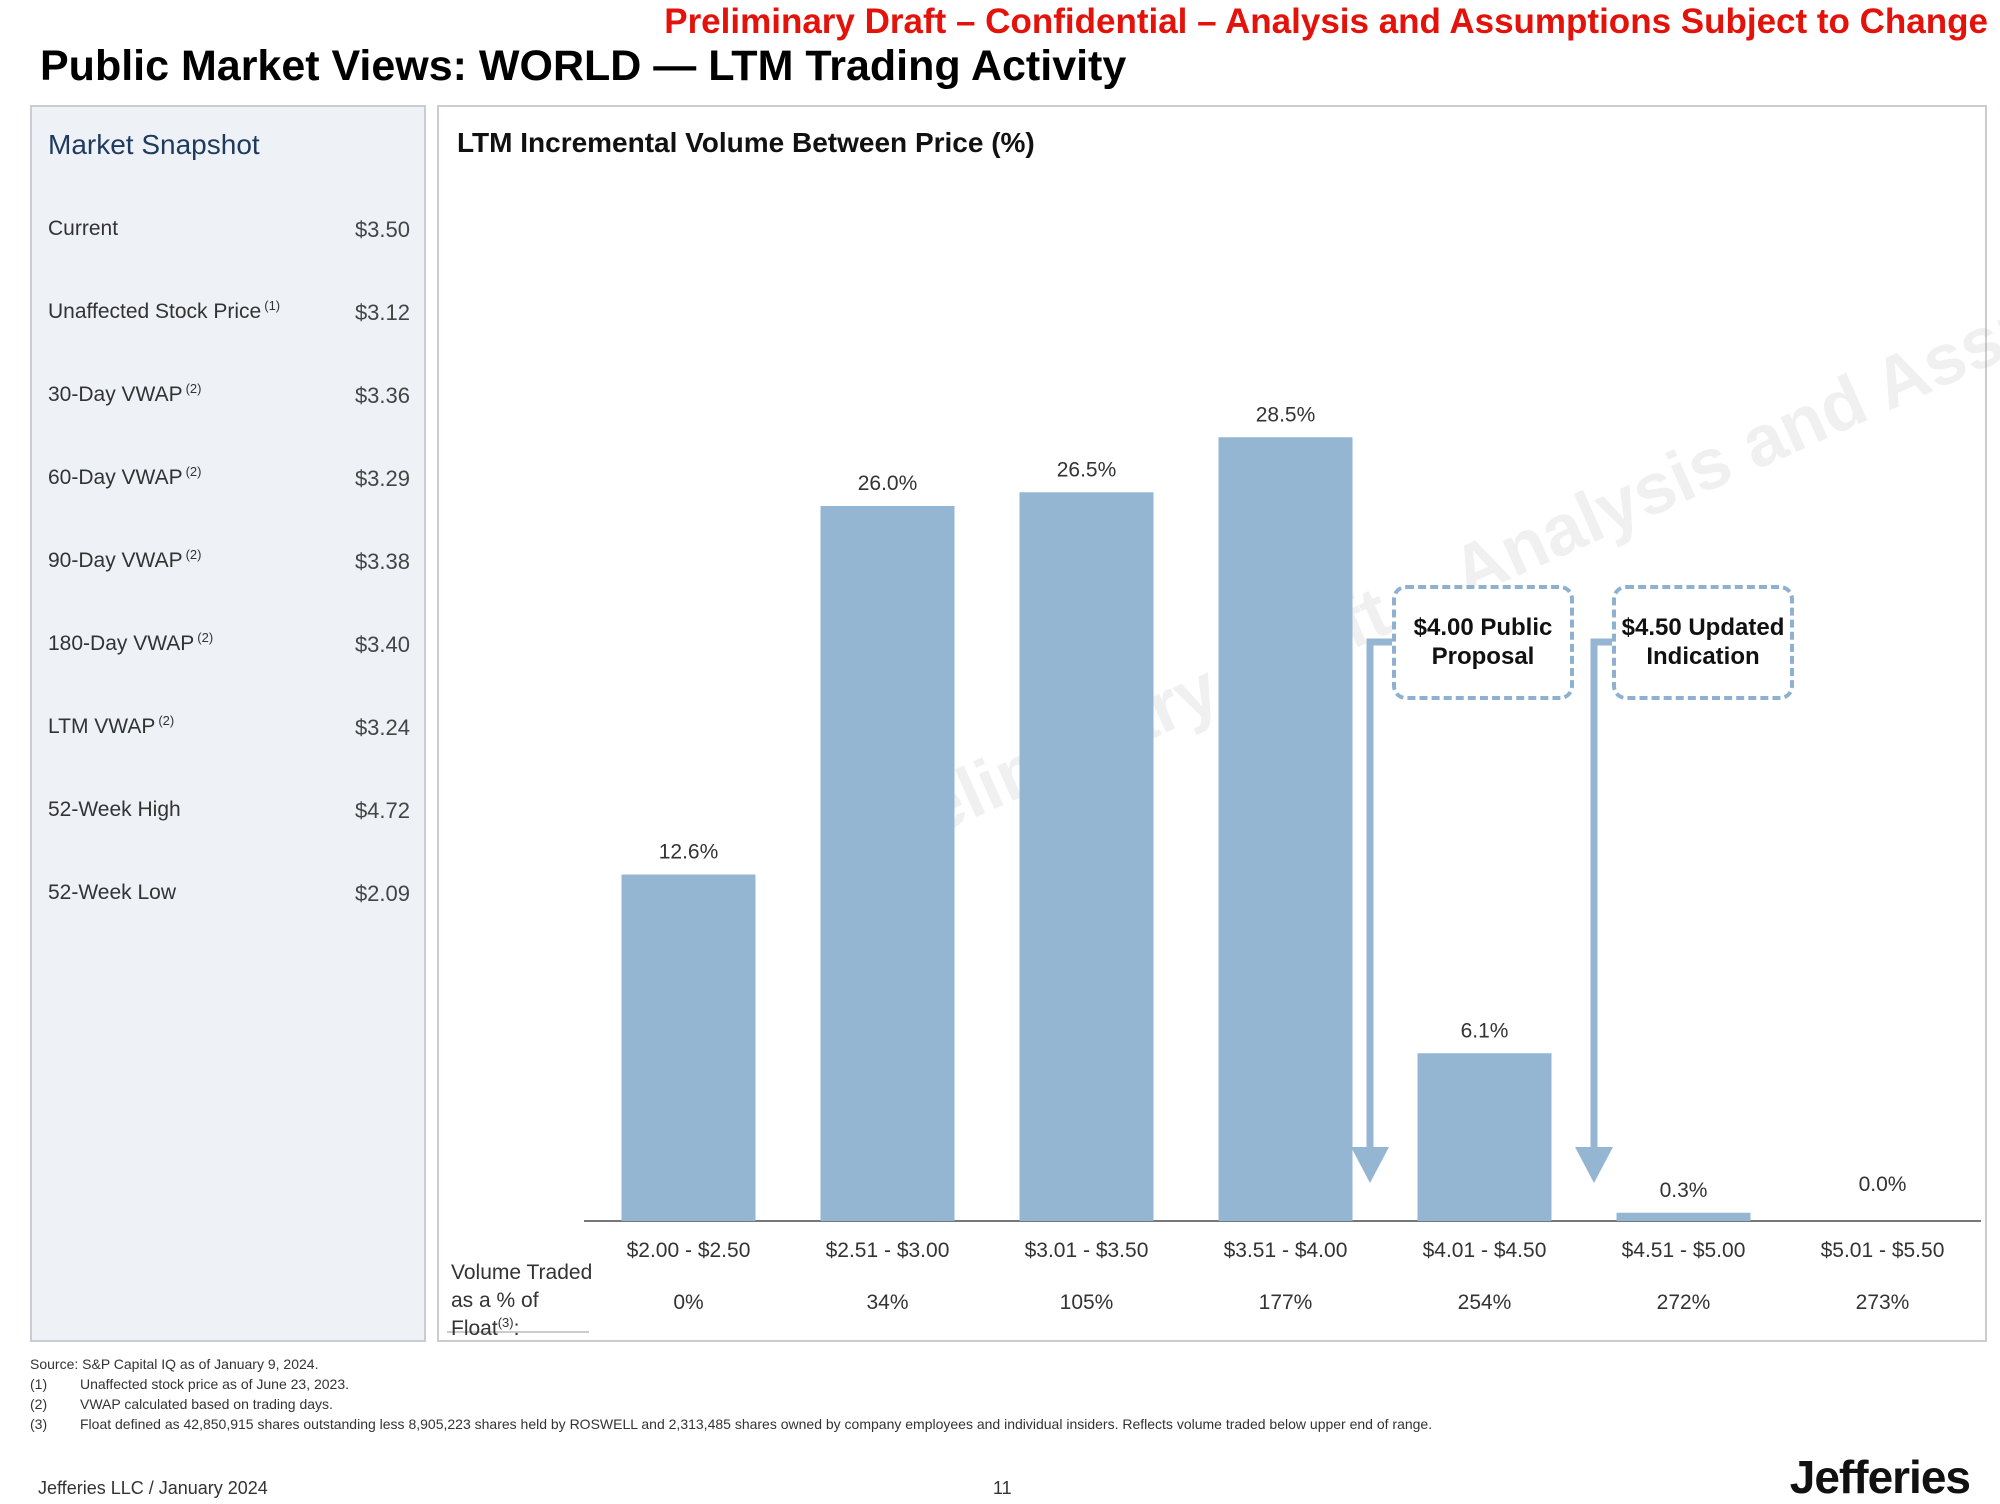 Image resolution: width=2000 pixels, height=1504 pixels. Describe the element at coordinates (83, 228) in the screenshot. I see `snapshot-label: Current` at that location.